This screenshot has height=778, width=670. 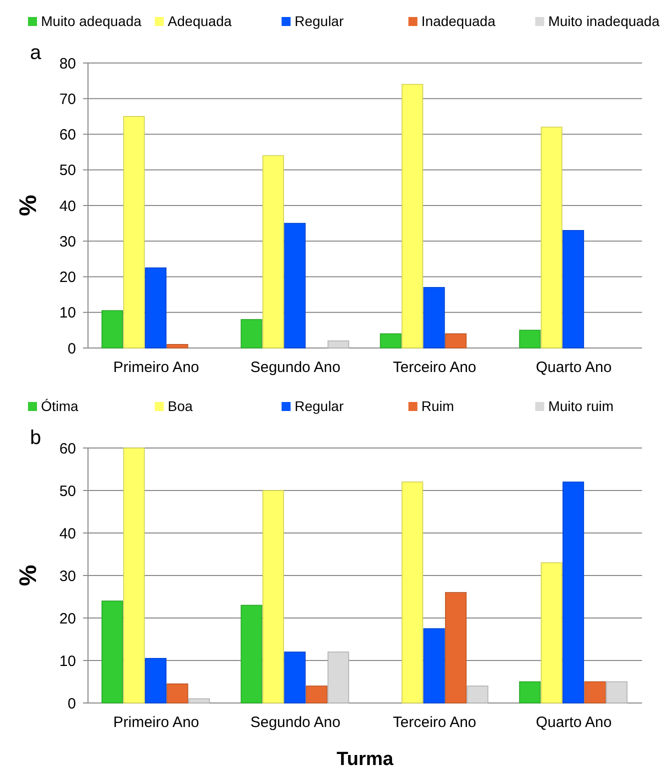 What do you see at coordinates (180, 406) in the screenshot?
I see `legend-label: Boa` at bounding box center [180, 406].